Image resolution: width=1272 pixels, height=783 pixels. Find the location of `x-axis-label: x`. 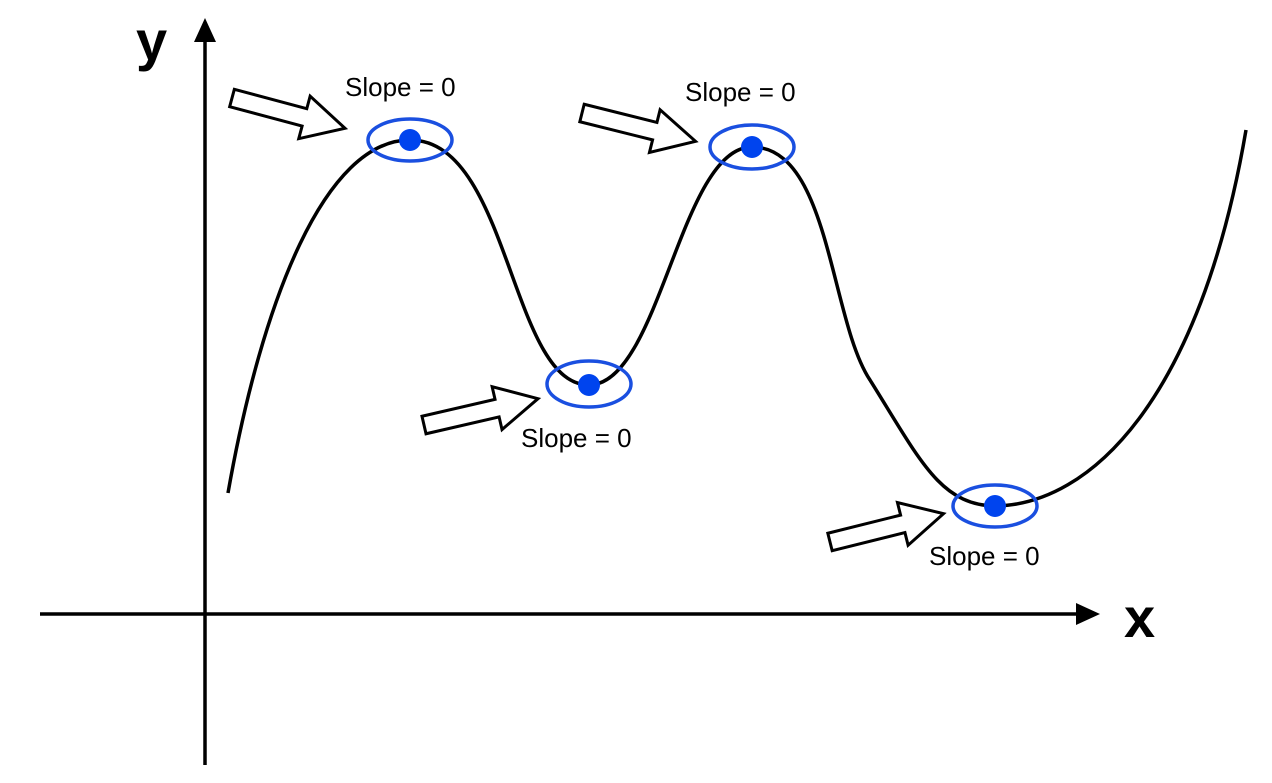

x-axis-label: x is located at coordinates (1139, 617).